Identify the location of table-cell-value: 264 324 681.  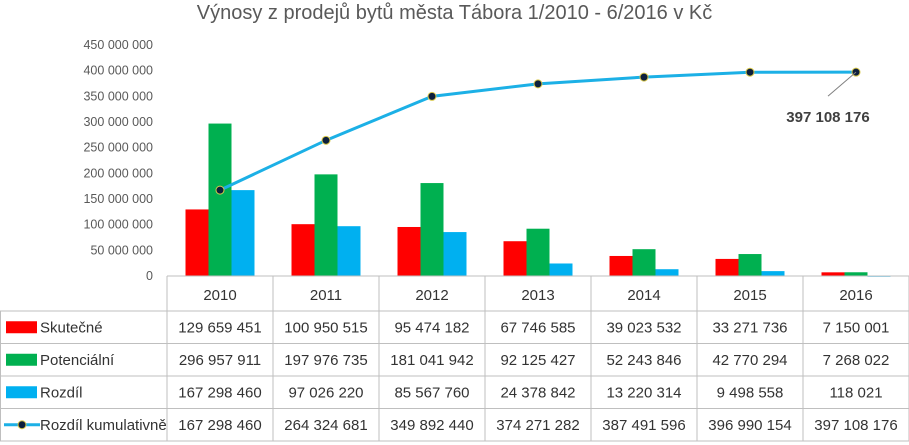
(325, 425).